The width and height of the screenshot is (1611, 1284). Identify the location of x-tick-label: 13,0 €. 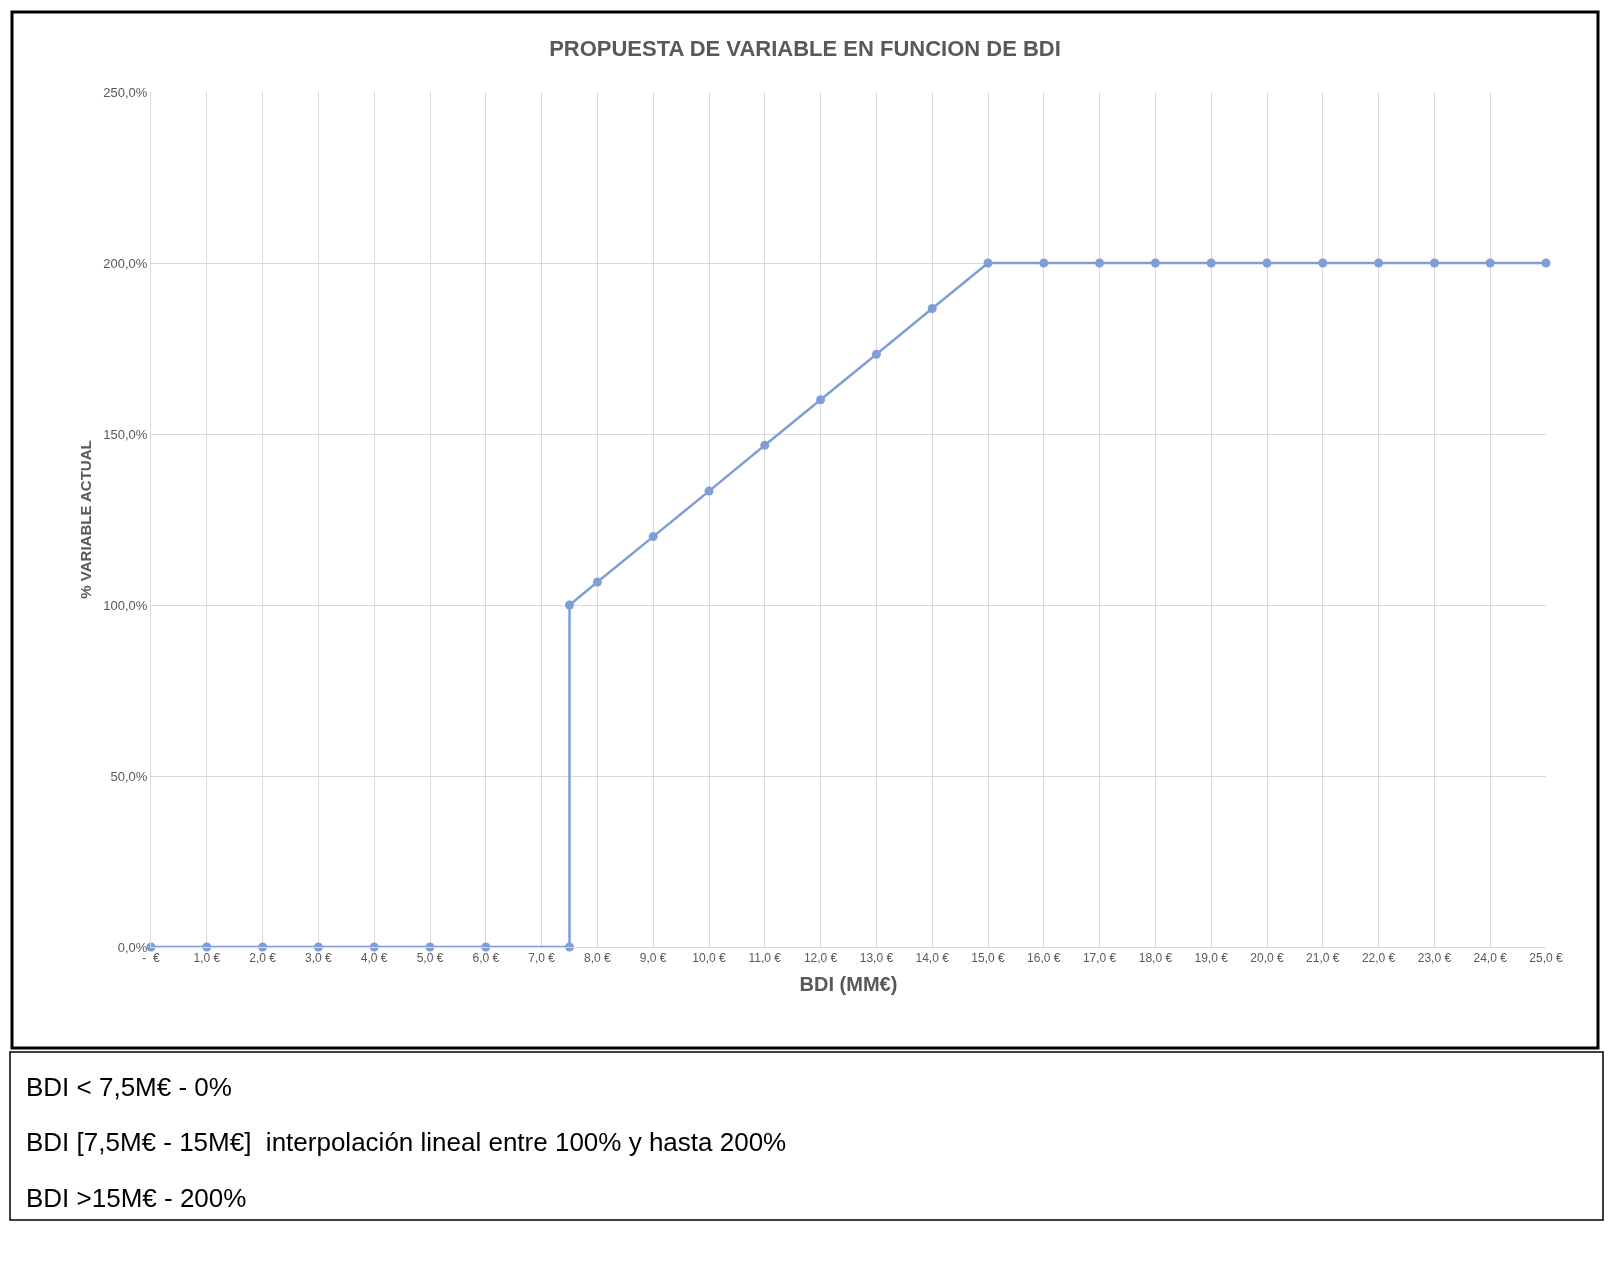
(876, 958).